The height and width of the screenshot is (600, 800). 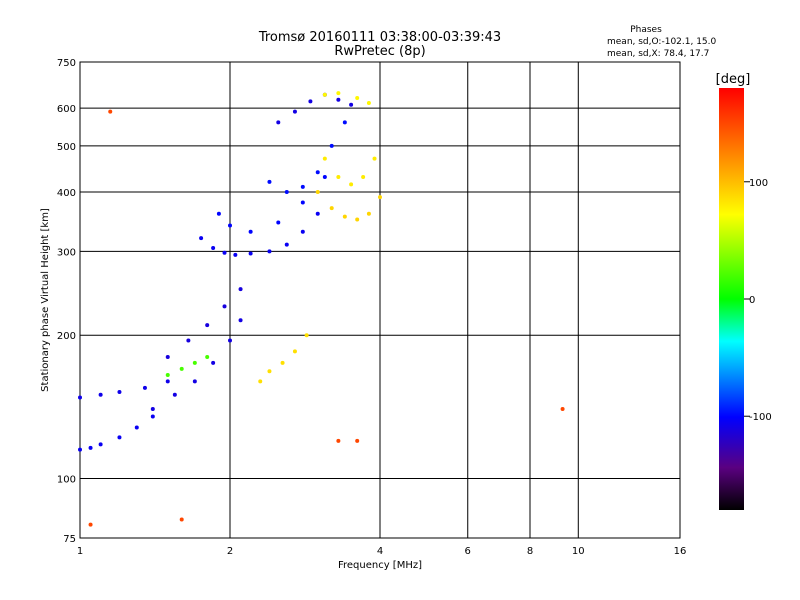 What do you see at coordinates (379, 37) in the screenshot?
I see `chart-title: Tromsø 20160111 03:38:00-03:39:43` at bounding box center [379, 37].